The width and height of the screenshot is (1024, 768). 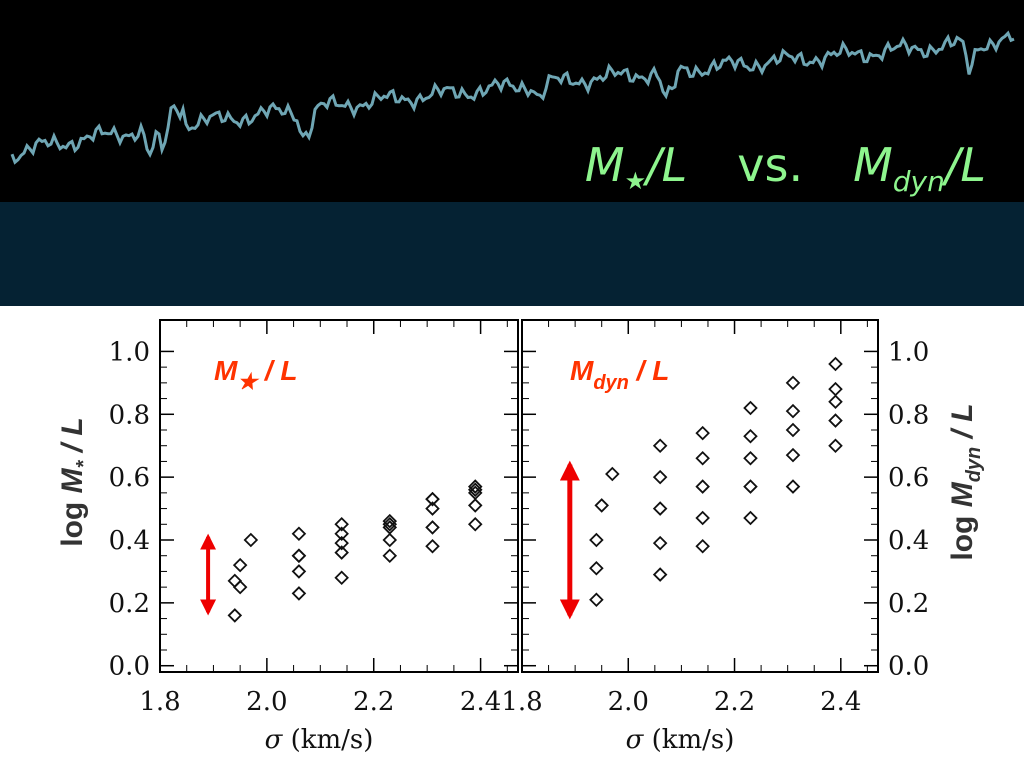 I want to click on y-axis-title: log M* / L, so click(x=75, y=481).